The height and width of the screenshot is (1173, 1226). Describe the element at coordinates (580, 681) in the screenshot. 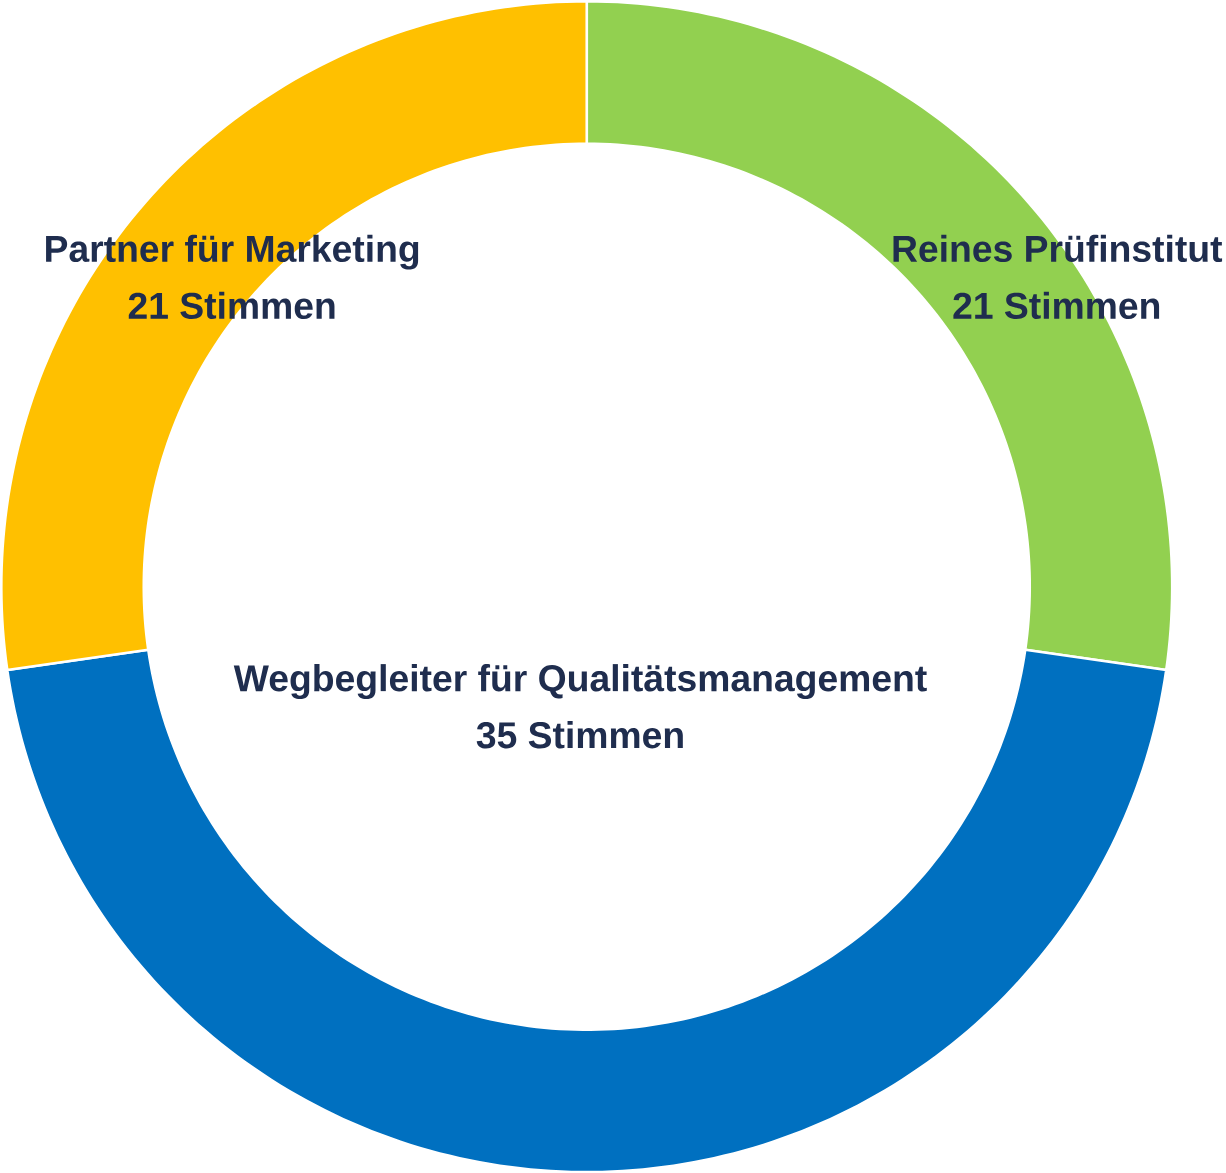

I see `slice-label: Wegbegleiter für Qualitätsmanagement` at that location.